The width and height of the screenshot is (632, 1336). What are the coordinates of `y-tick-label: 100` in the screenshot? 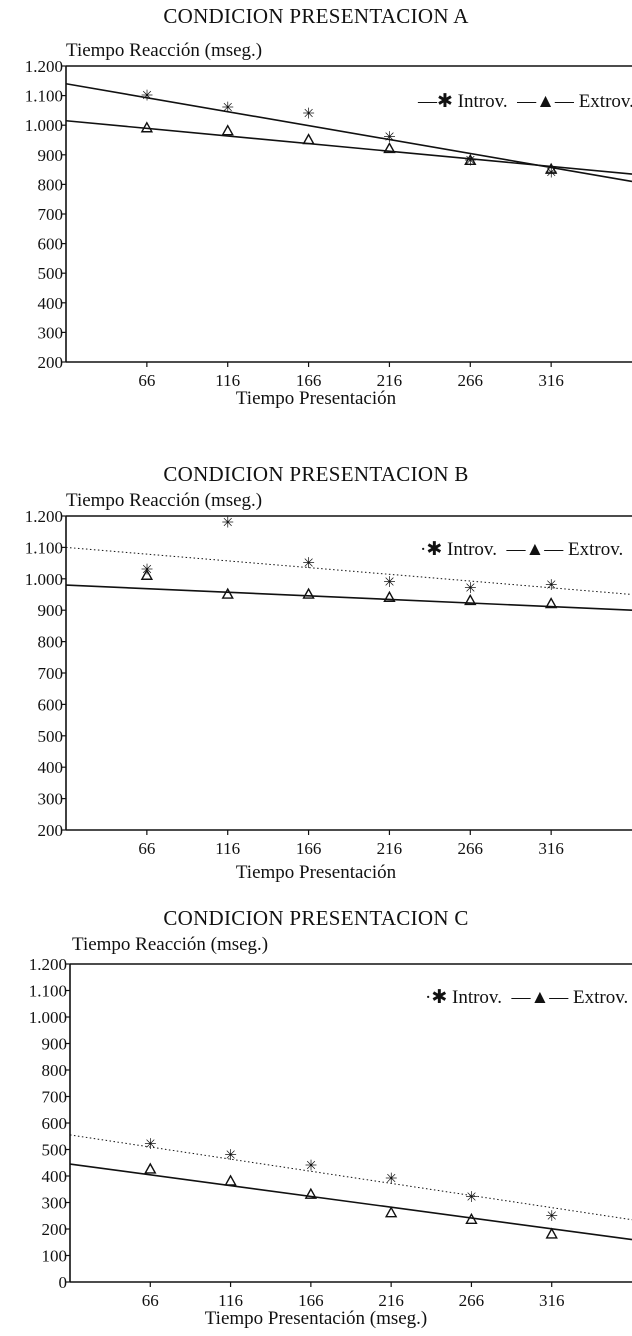 It's located at (55, 1256).